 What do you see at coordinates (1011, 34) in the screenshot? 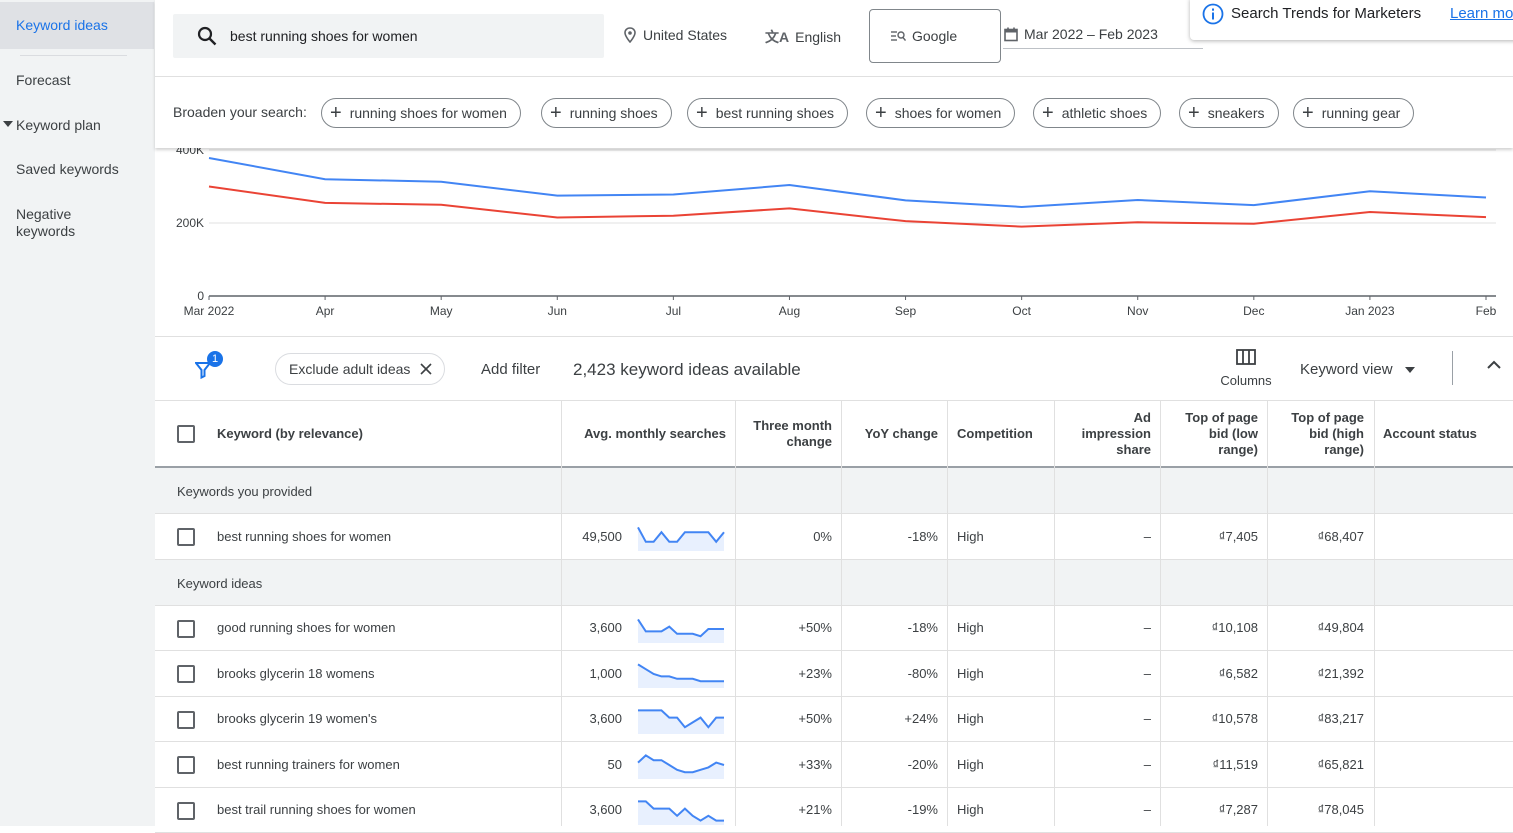
I see `calendar-icon` at bounding box center [1011, 34].